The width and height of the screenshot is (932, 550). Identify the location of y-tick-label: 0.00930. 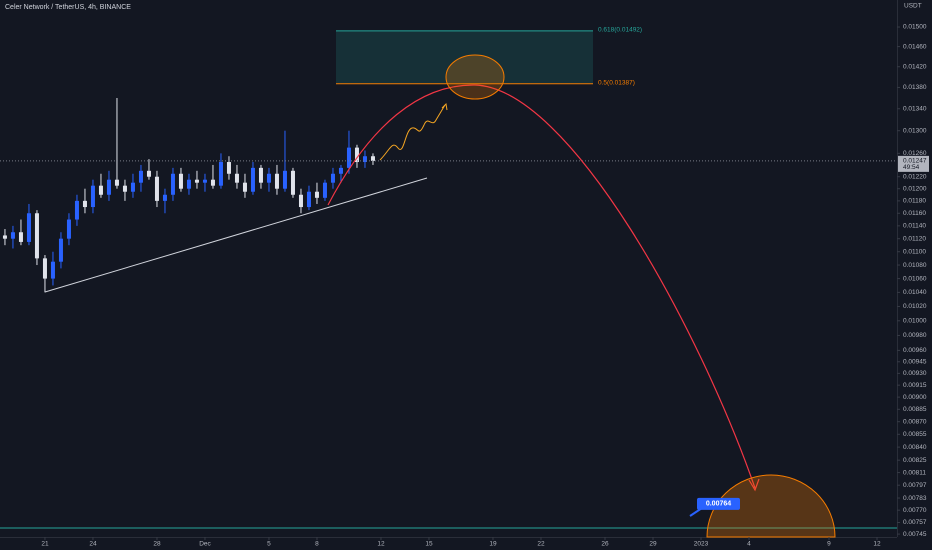
(915, 373).